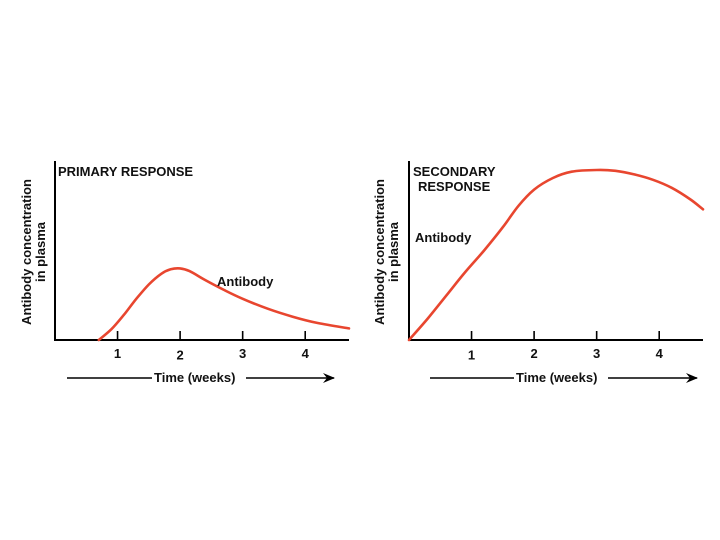 Image resolution: width=720 pixels, height=540 pixels. What do you see at coordinates (454, 186) in the screenshot?
I see `chart-title-line2: RESPONSE` at bounding box center [454, 186].